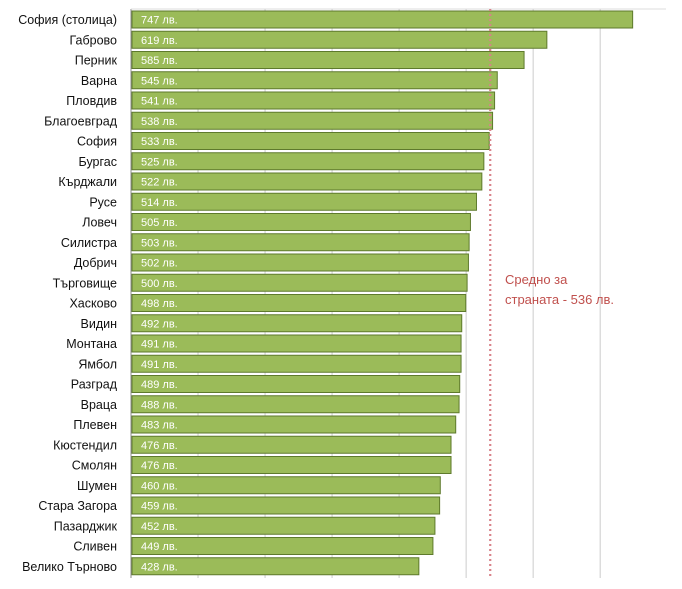 This screenshot has width=682, height=589. I want to click on value-label: 514 лв., so click(159, 203).